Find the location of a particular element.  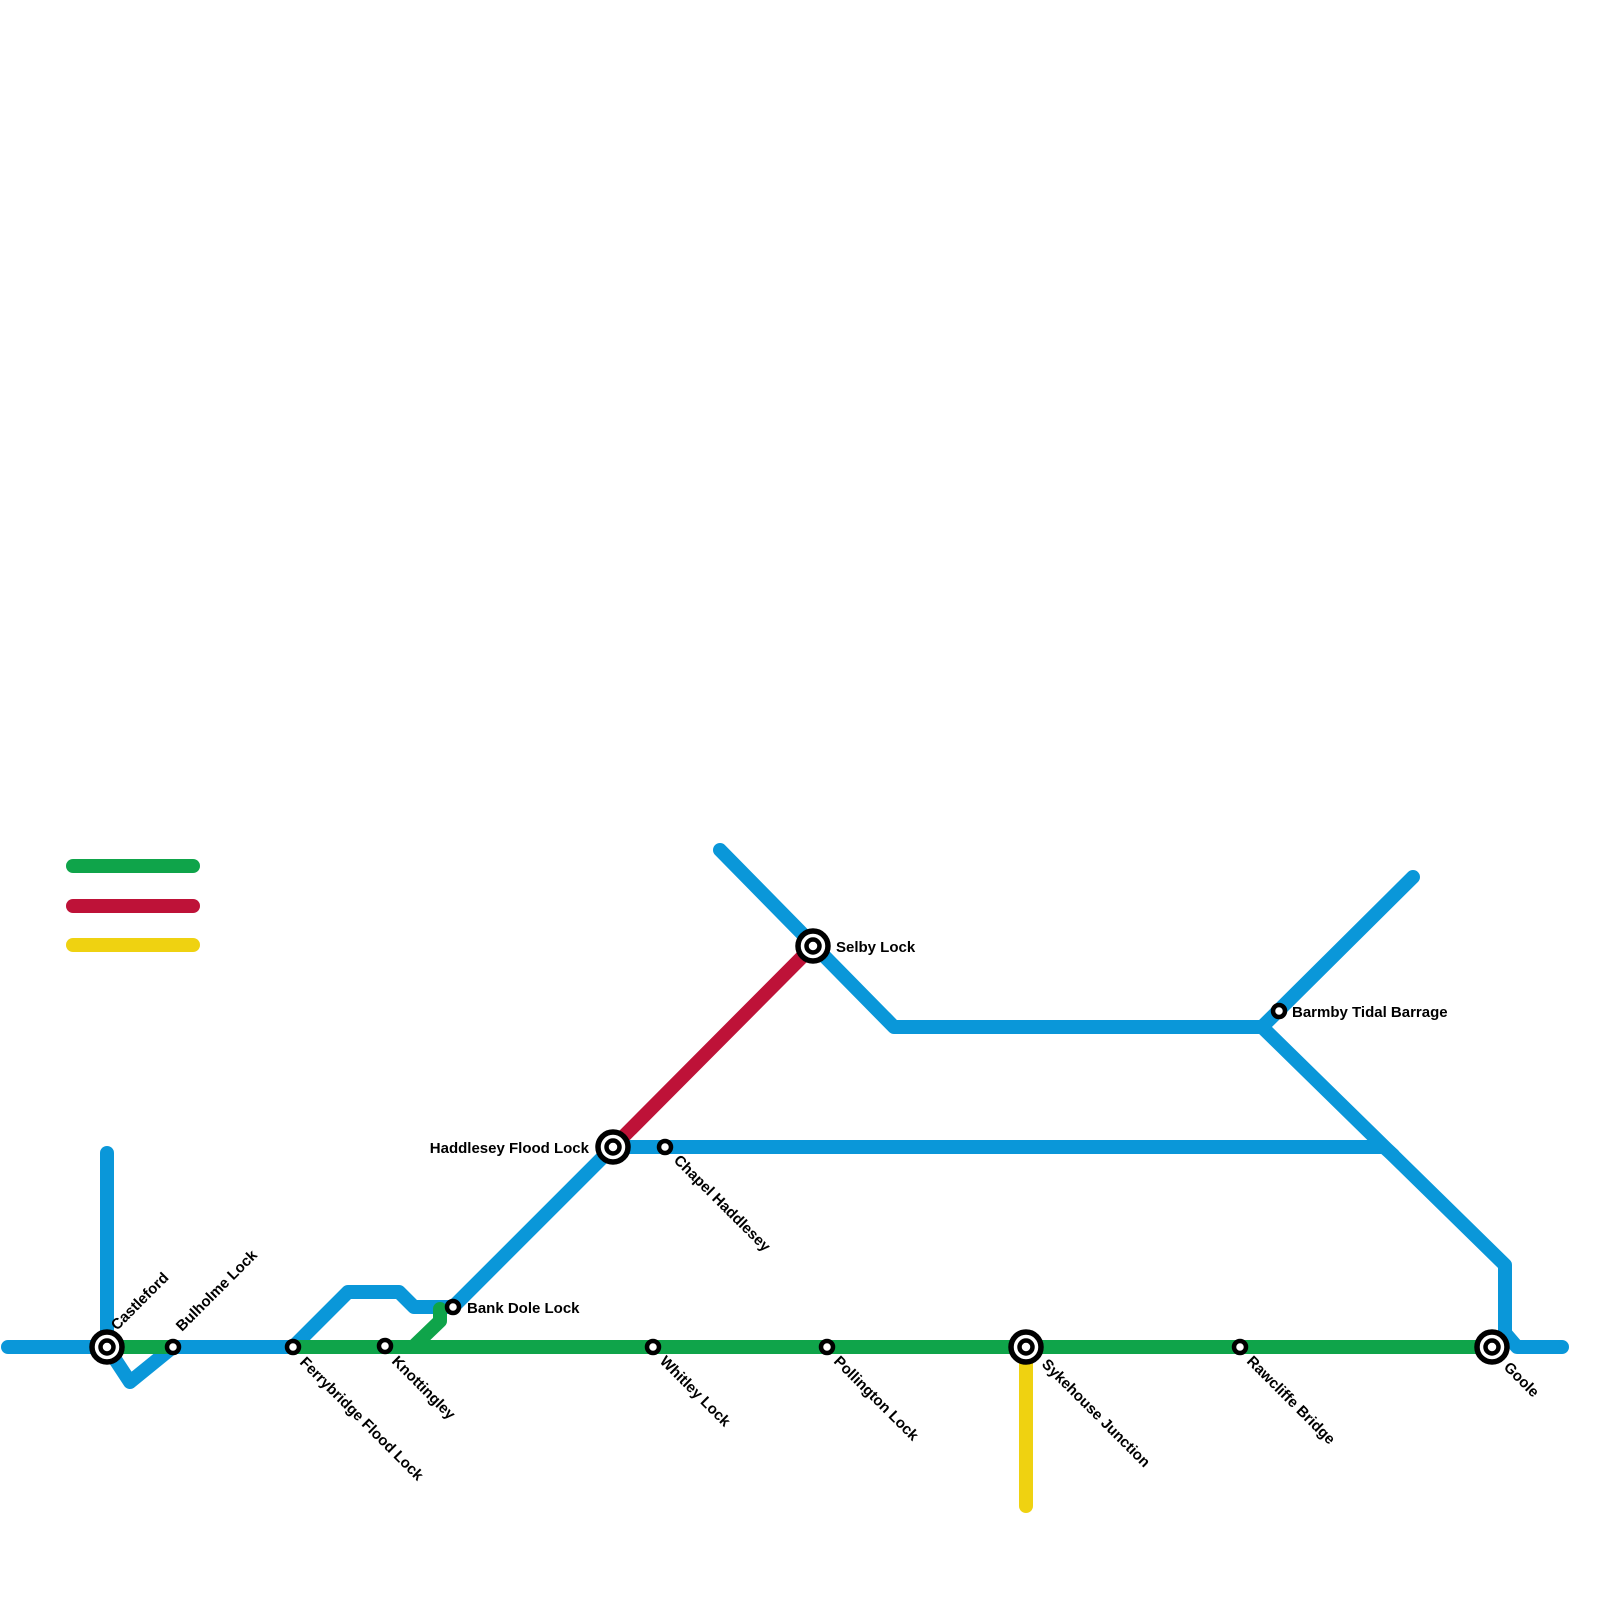

station-label-bank-dole-lock: Bank Dole Lock is located at coordinates (523, 1308).